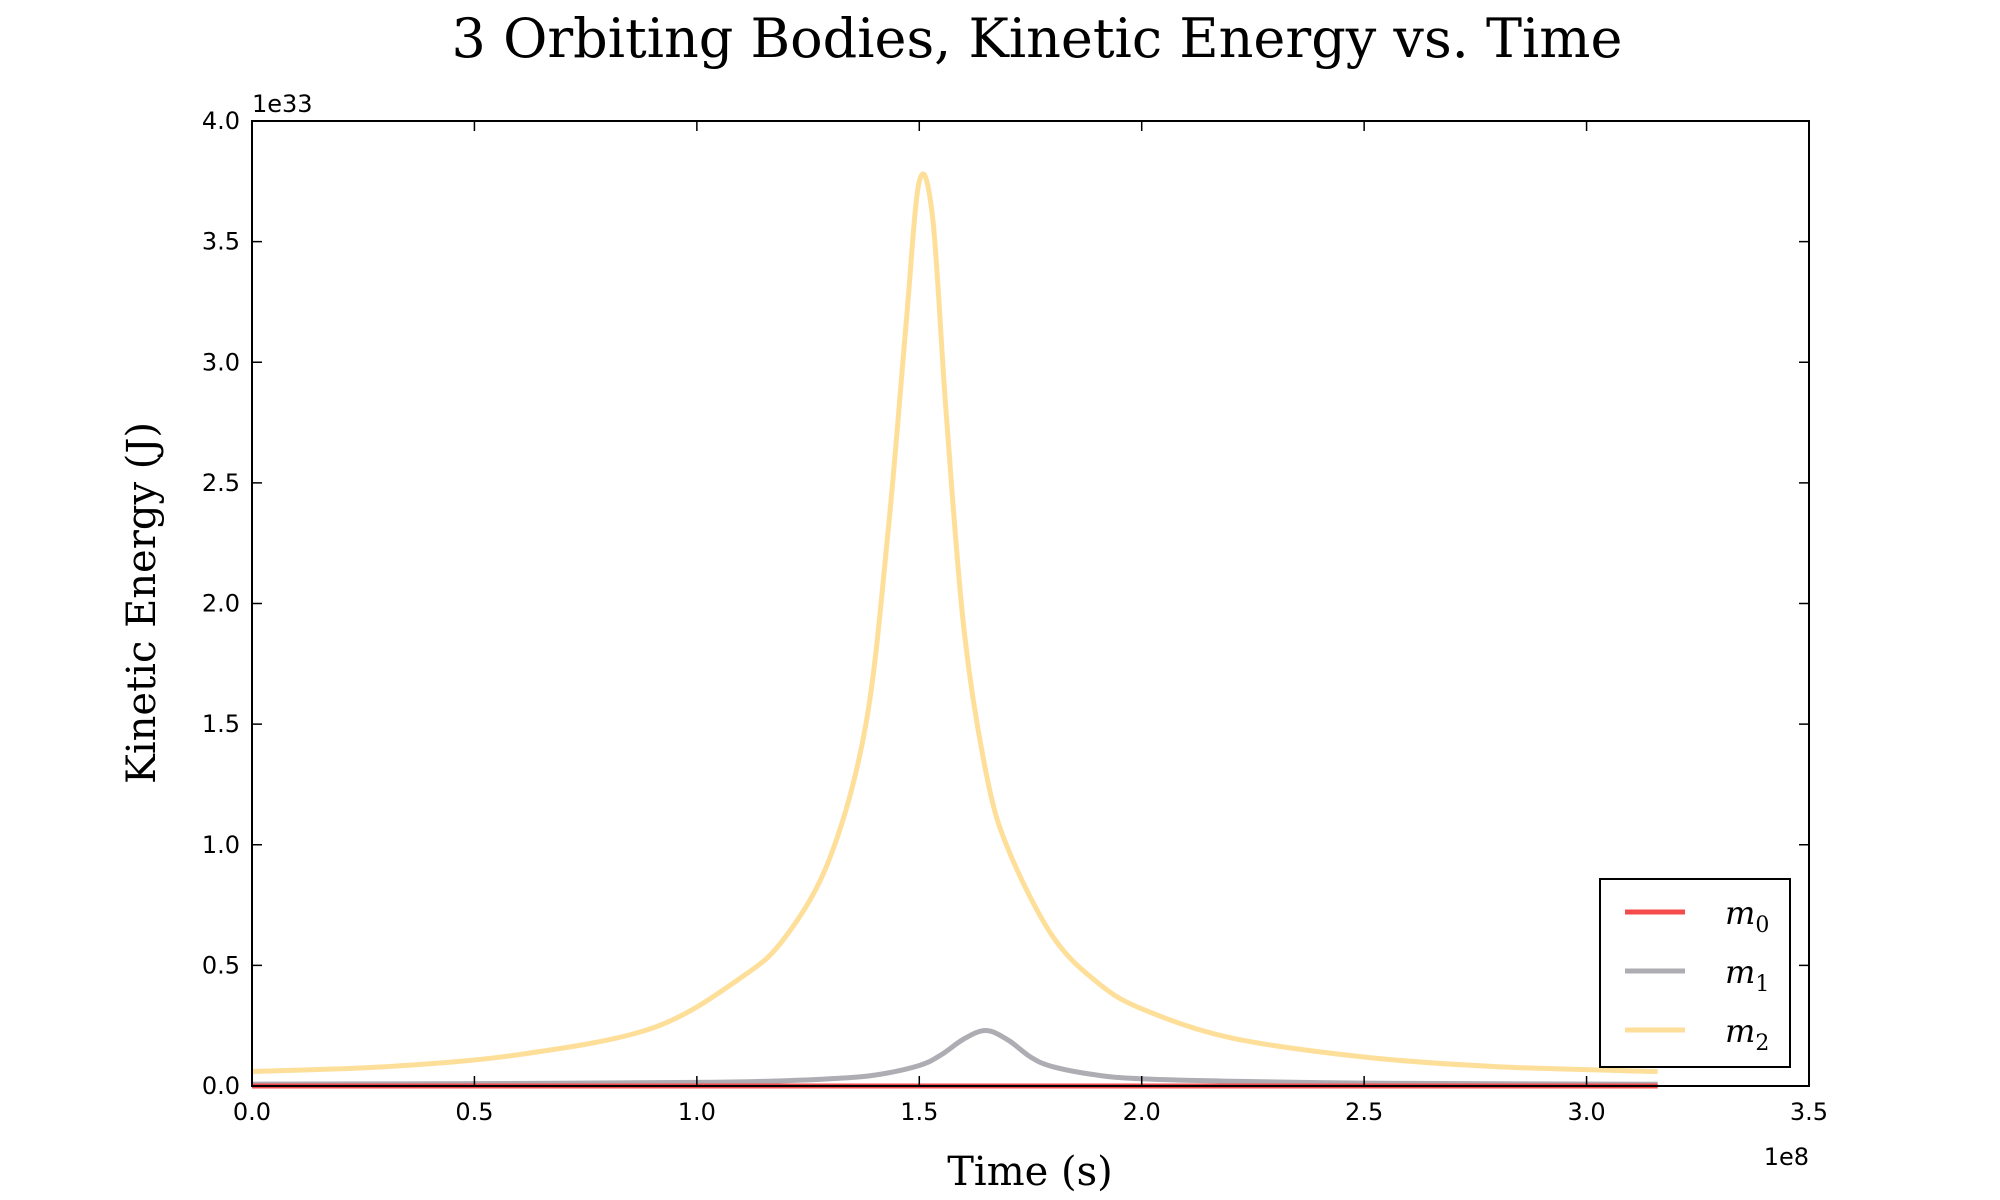 This screenshot has width=2000, height=1200. Describe the element at coordinates (1762, 1043) in the screenshot. I see `legend-label-subscript: 2` at that location.